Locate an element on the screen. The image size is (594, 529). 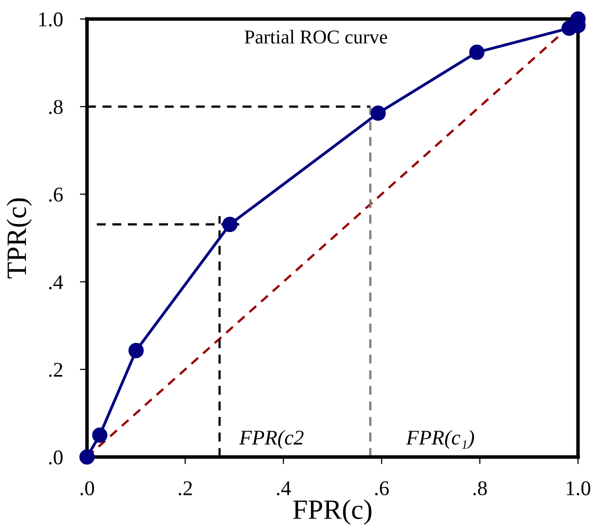
y-tick-label: .2 is located at coordinates (55, 369).